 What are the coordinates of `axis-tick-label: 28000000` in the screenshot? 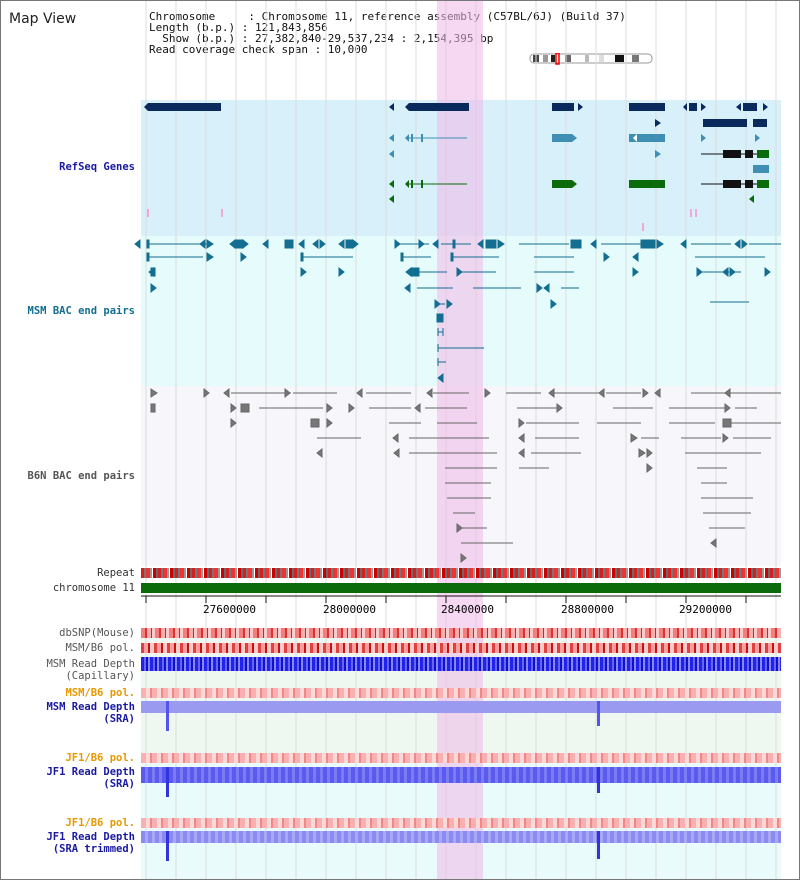 It's located at (349, 609).